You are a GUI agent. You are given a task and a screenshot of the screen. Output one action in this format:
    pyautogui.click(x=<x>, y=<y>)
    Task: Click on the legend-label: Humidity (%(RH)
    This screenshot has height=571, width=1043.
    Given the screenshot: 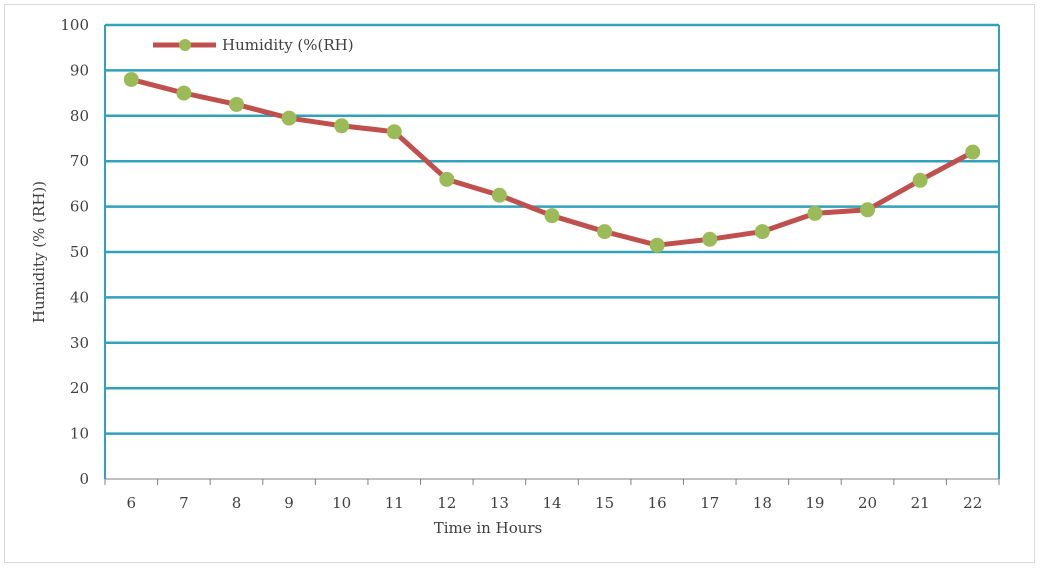 What is the action you would take?
    pyautogui.click(x=288, y=45)
    